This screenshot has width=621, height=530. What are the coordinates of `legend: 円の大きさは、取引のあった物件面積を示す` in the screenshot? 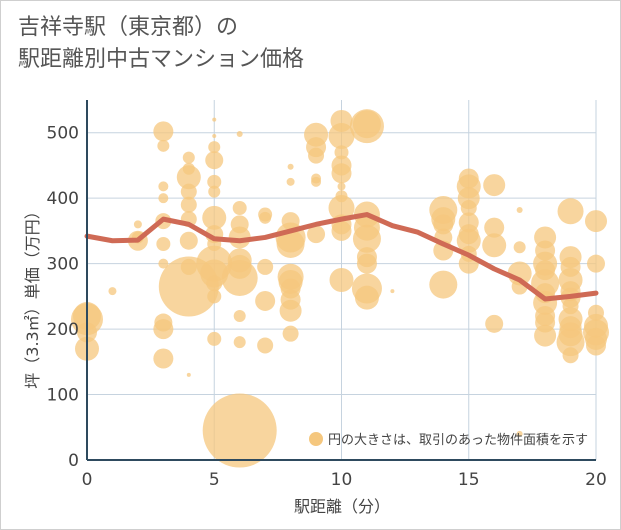 It's located at (448, 440).